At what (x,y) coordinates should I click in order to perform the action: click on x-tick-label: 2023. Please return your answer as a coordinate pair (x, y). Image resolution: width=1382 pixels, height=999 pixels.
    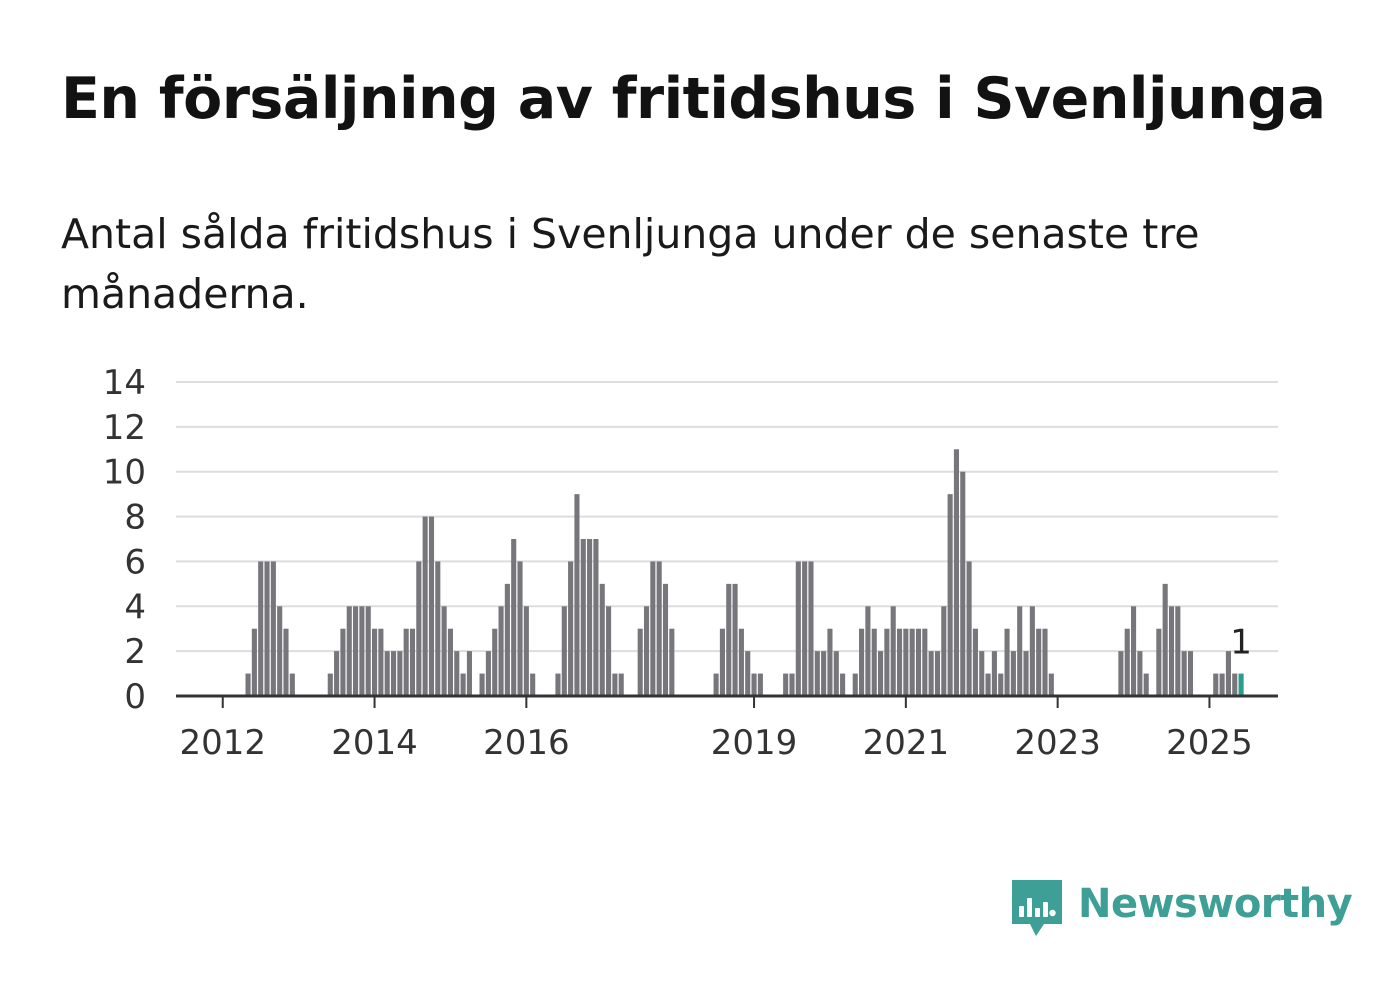
    Looking at the image, I should click on (1057, 743).